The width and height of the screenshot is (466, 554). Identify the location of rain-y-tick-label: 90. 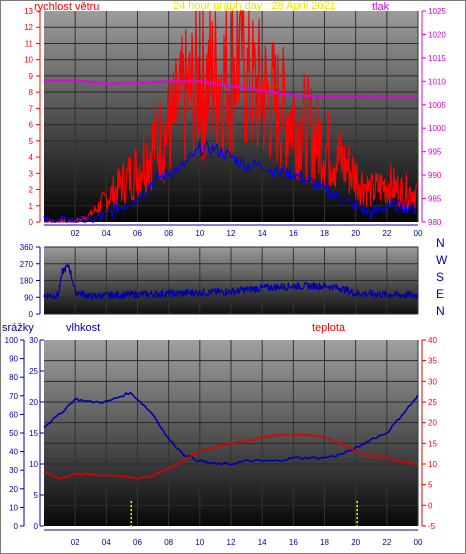
(13, 359).